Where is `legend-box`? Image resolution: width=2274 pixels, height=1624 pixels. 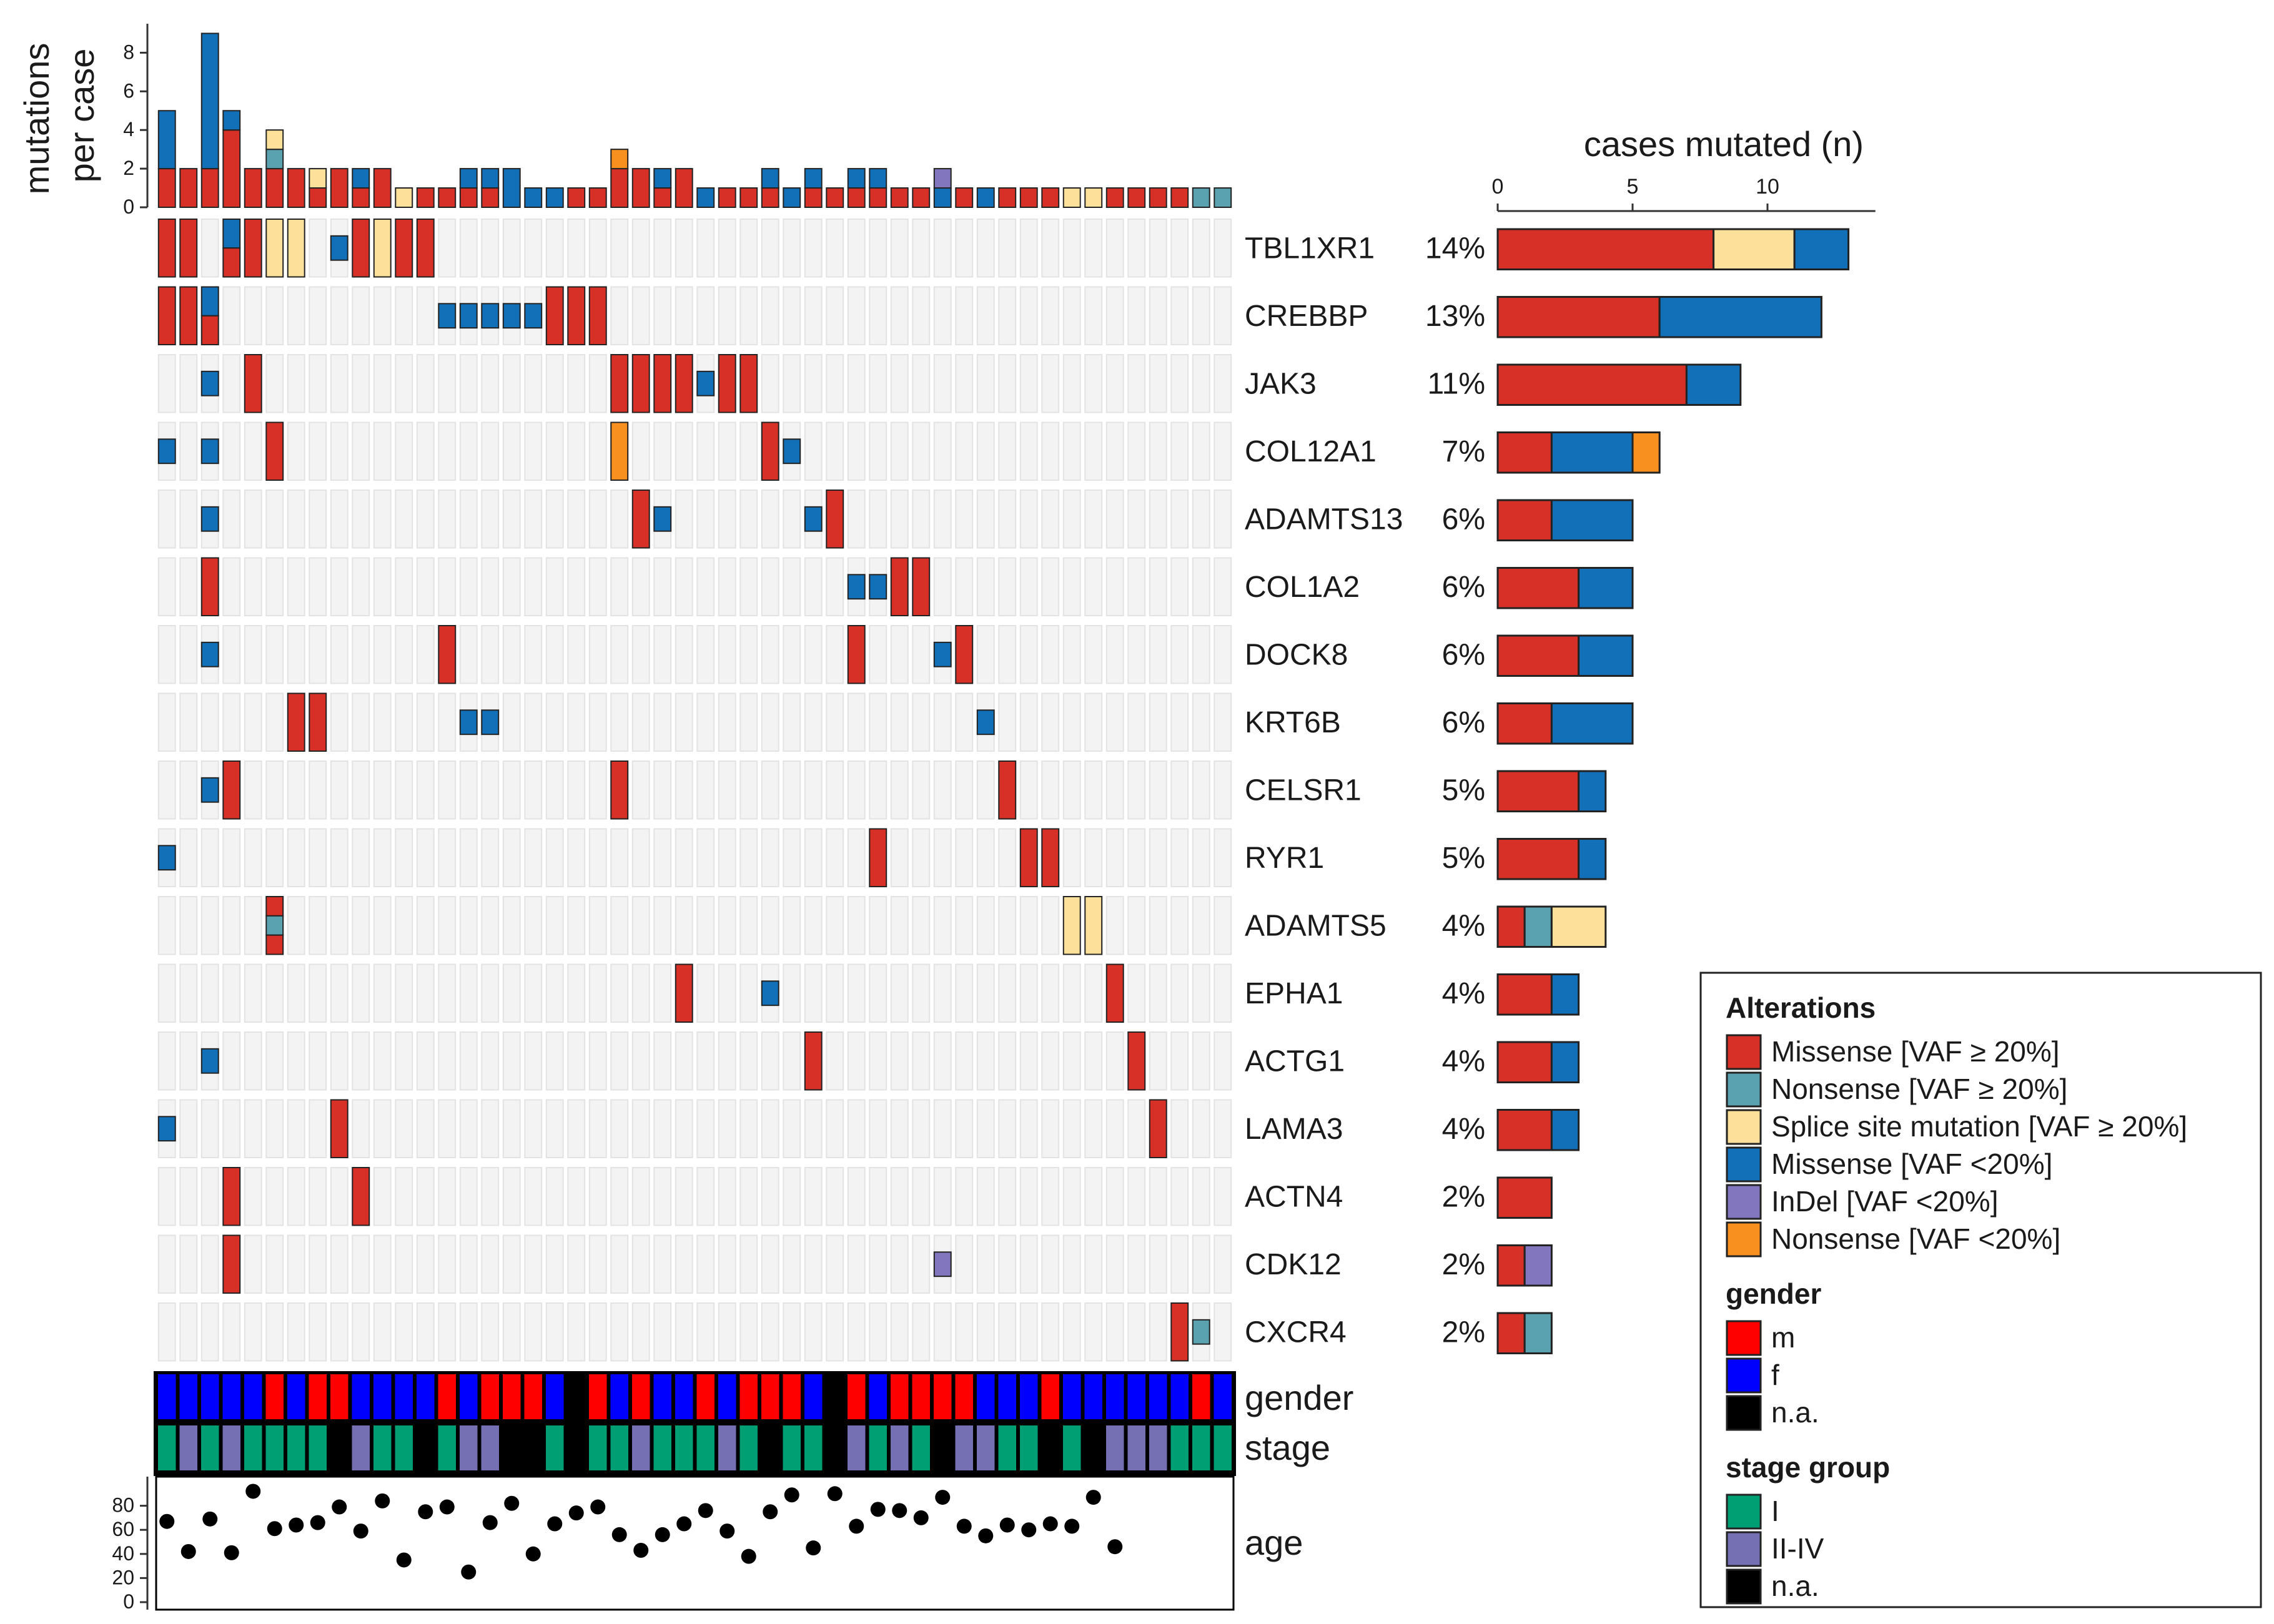
legend-box is located at coordinates (1980, 1290).